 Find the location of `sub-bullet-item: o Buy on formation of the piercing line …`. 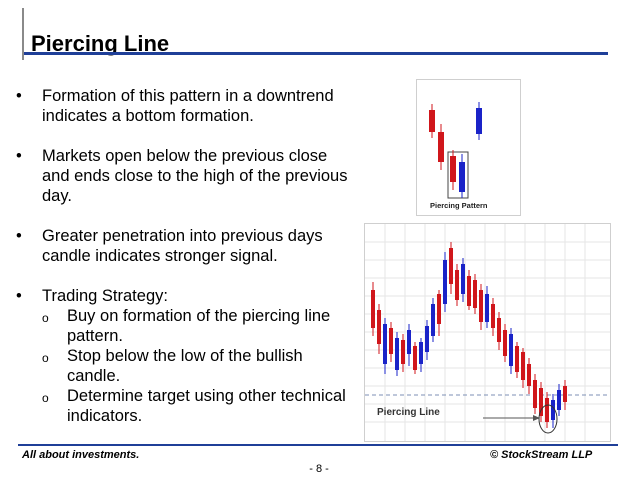

sub-bullet-item: o Buy on formation of the piercing line … is located at coordinates (182, 326).